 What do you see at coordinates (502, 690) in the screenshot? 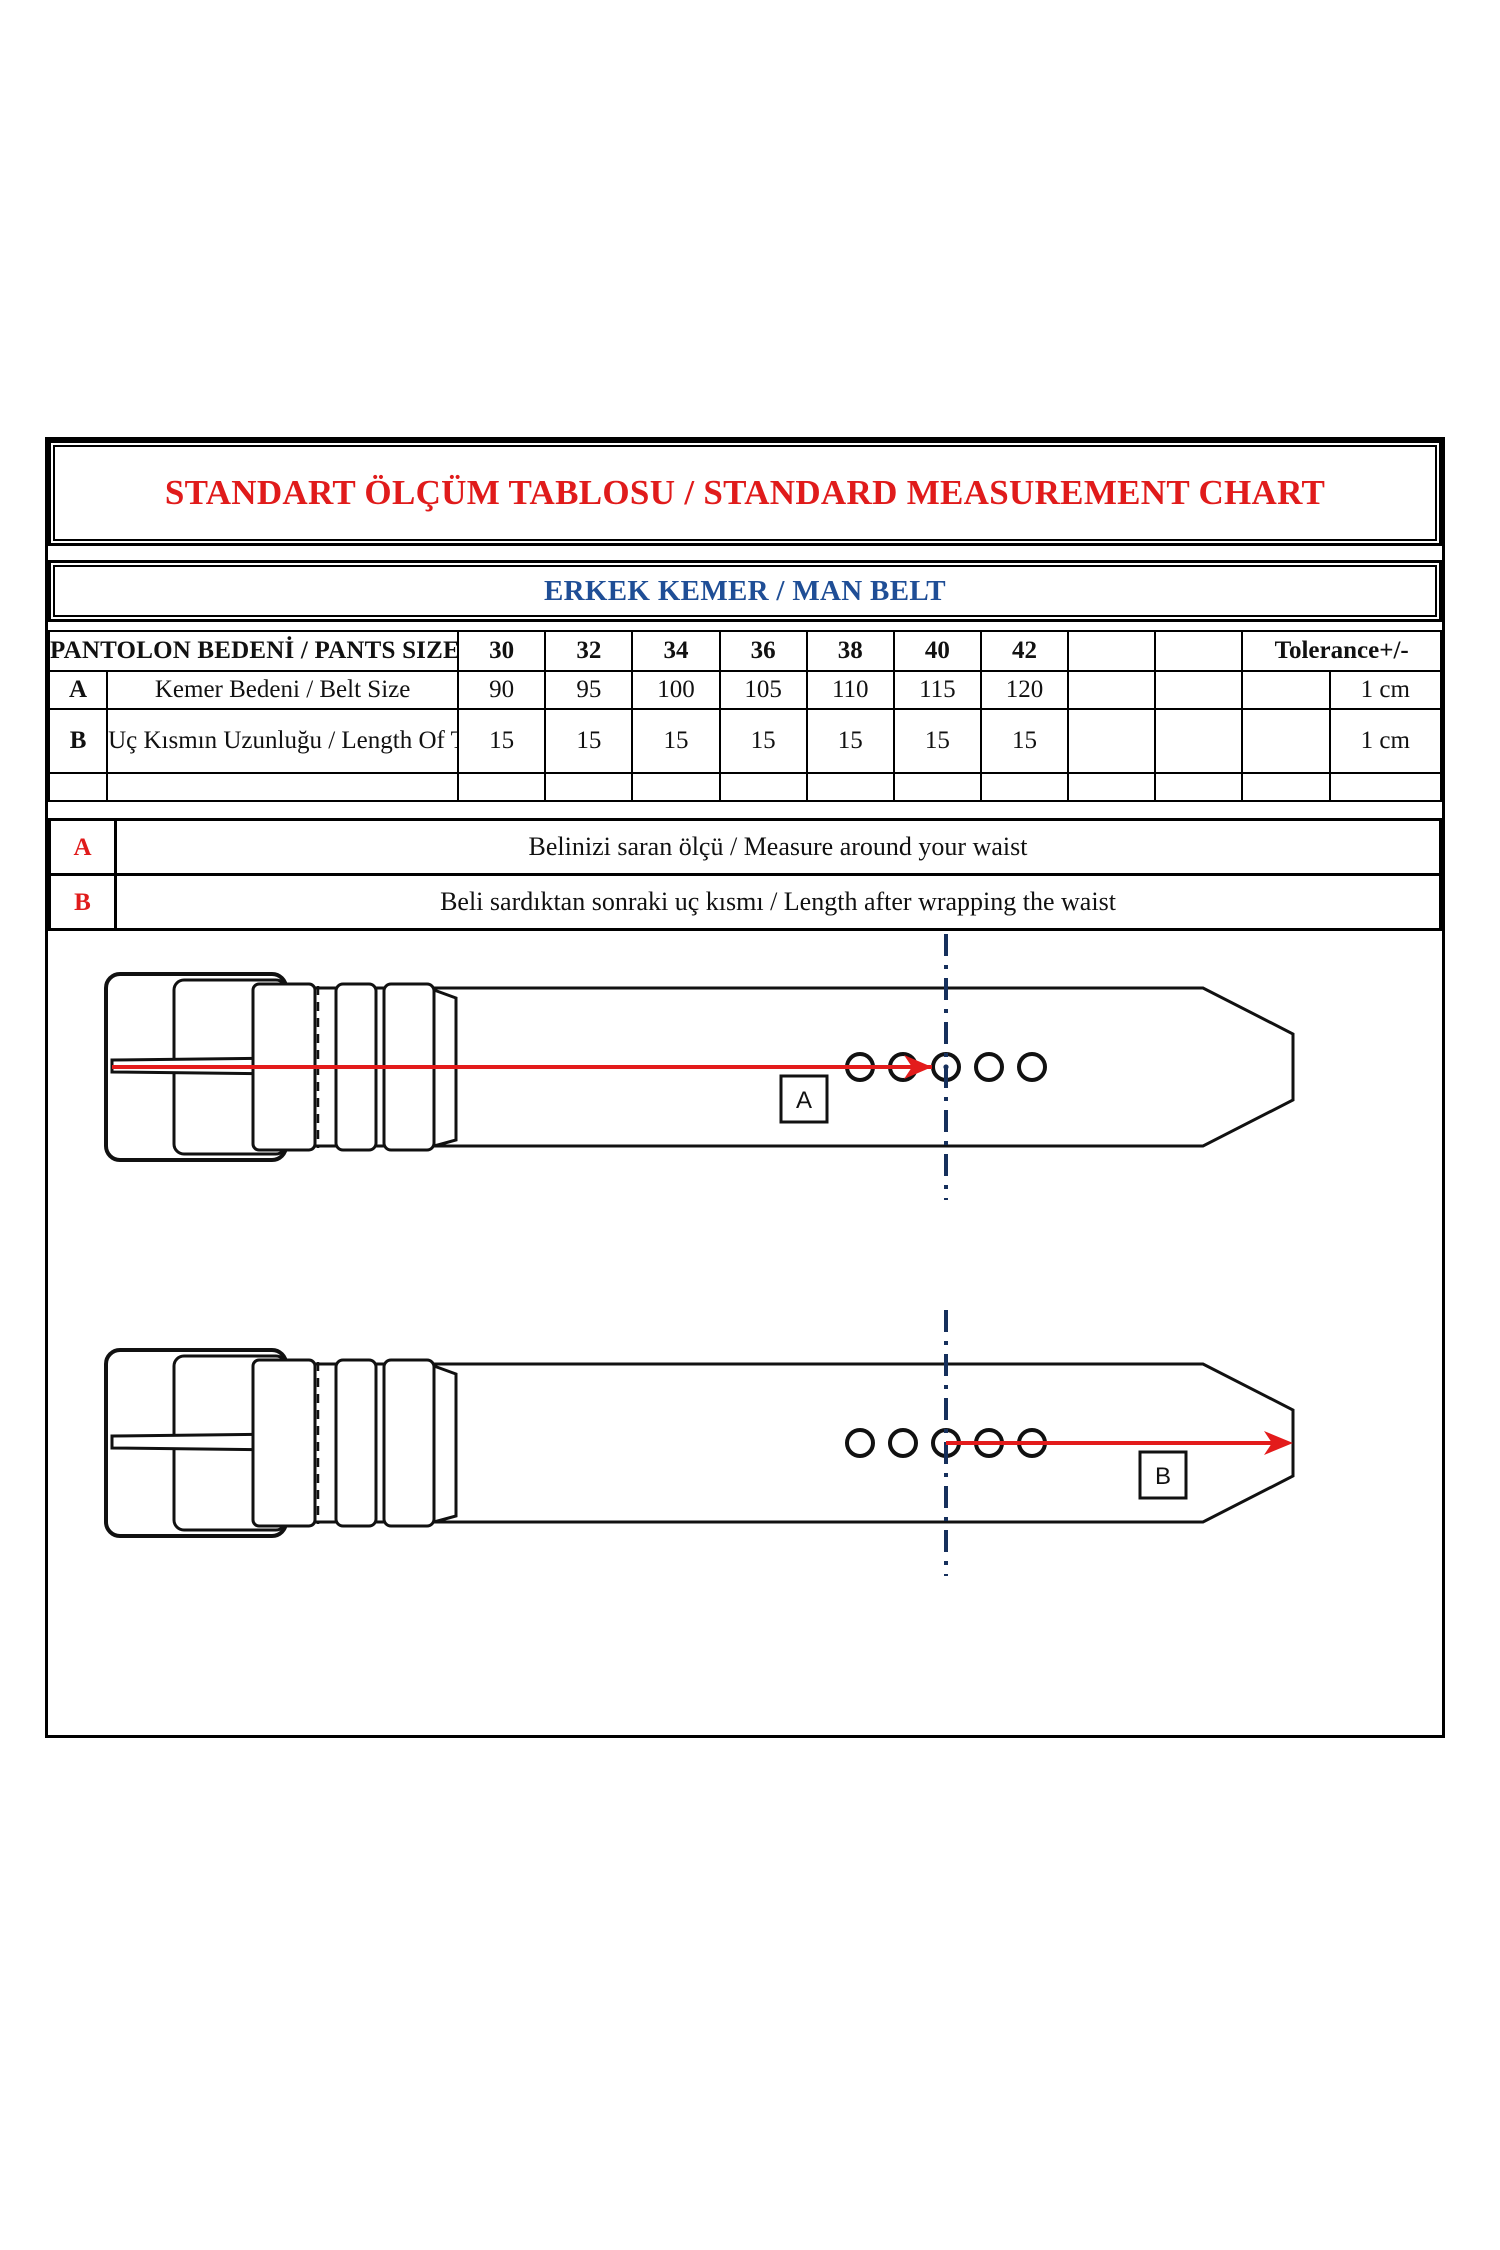
I see `row-a-value-30: 90` at bounding box center [502, 690].